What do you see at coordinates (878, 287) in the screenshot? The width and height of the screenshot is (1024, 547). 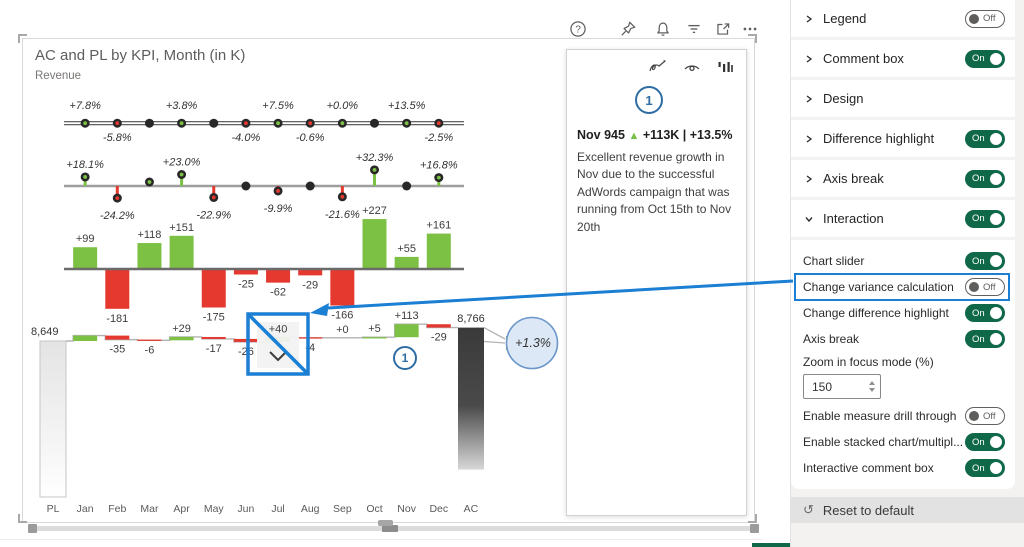 I see `setting-label: Change variance calculation` at bounding box center [878, 287].